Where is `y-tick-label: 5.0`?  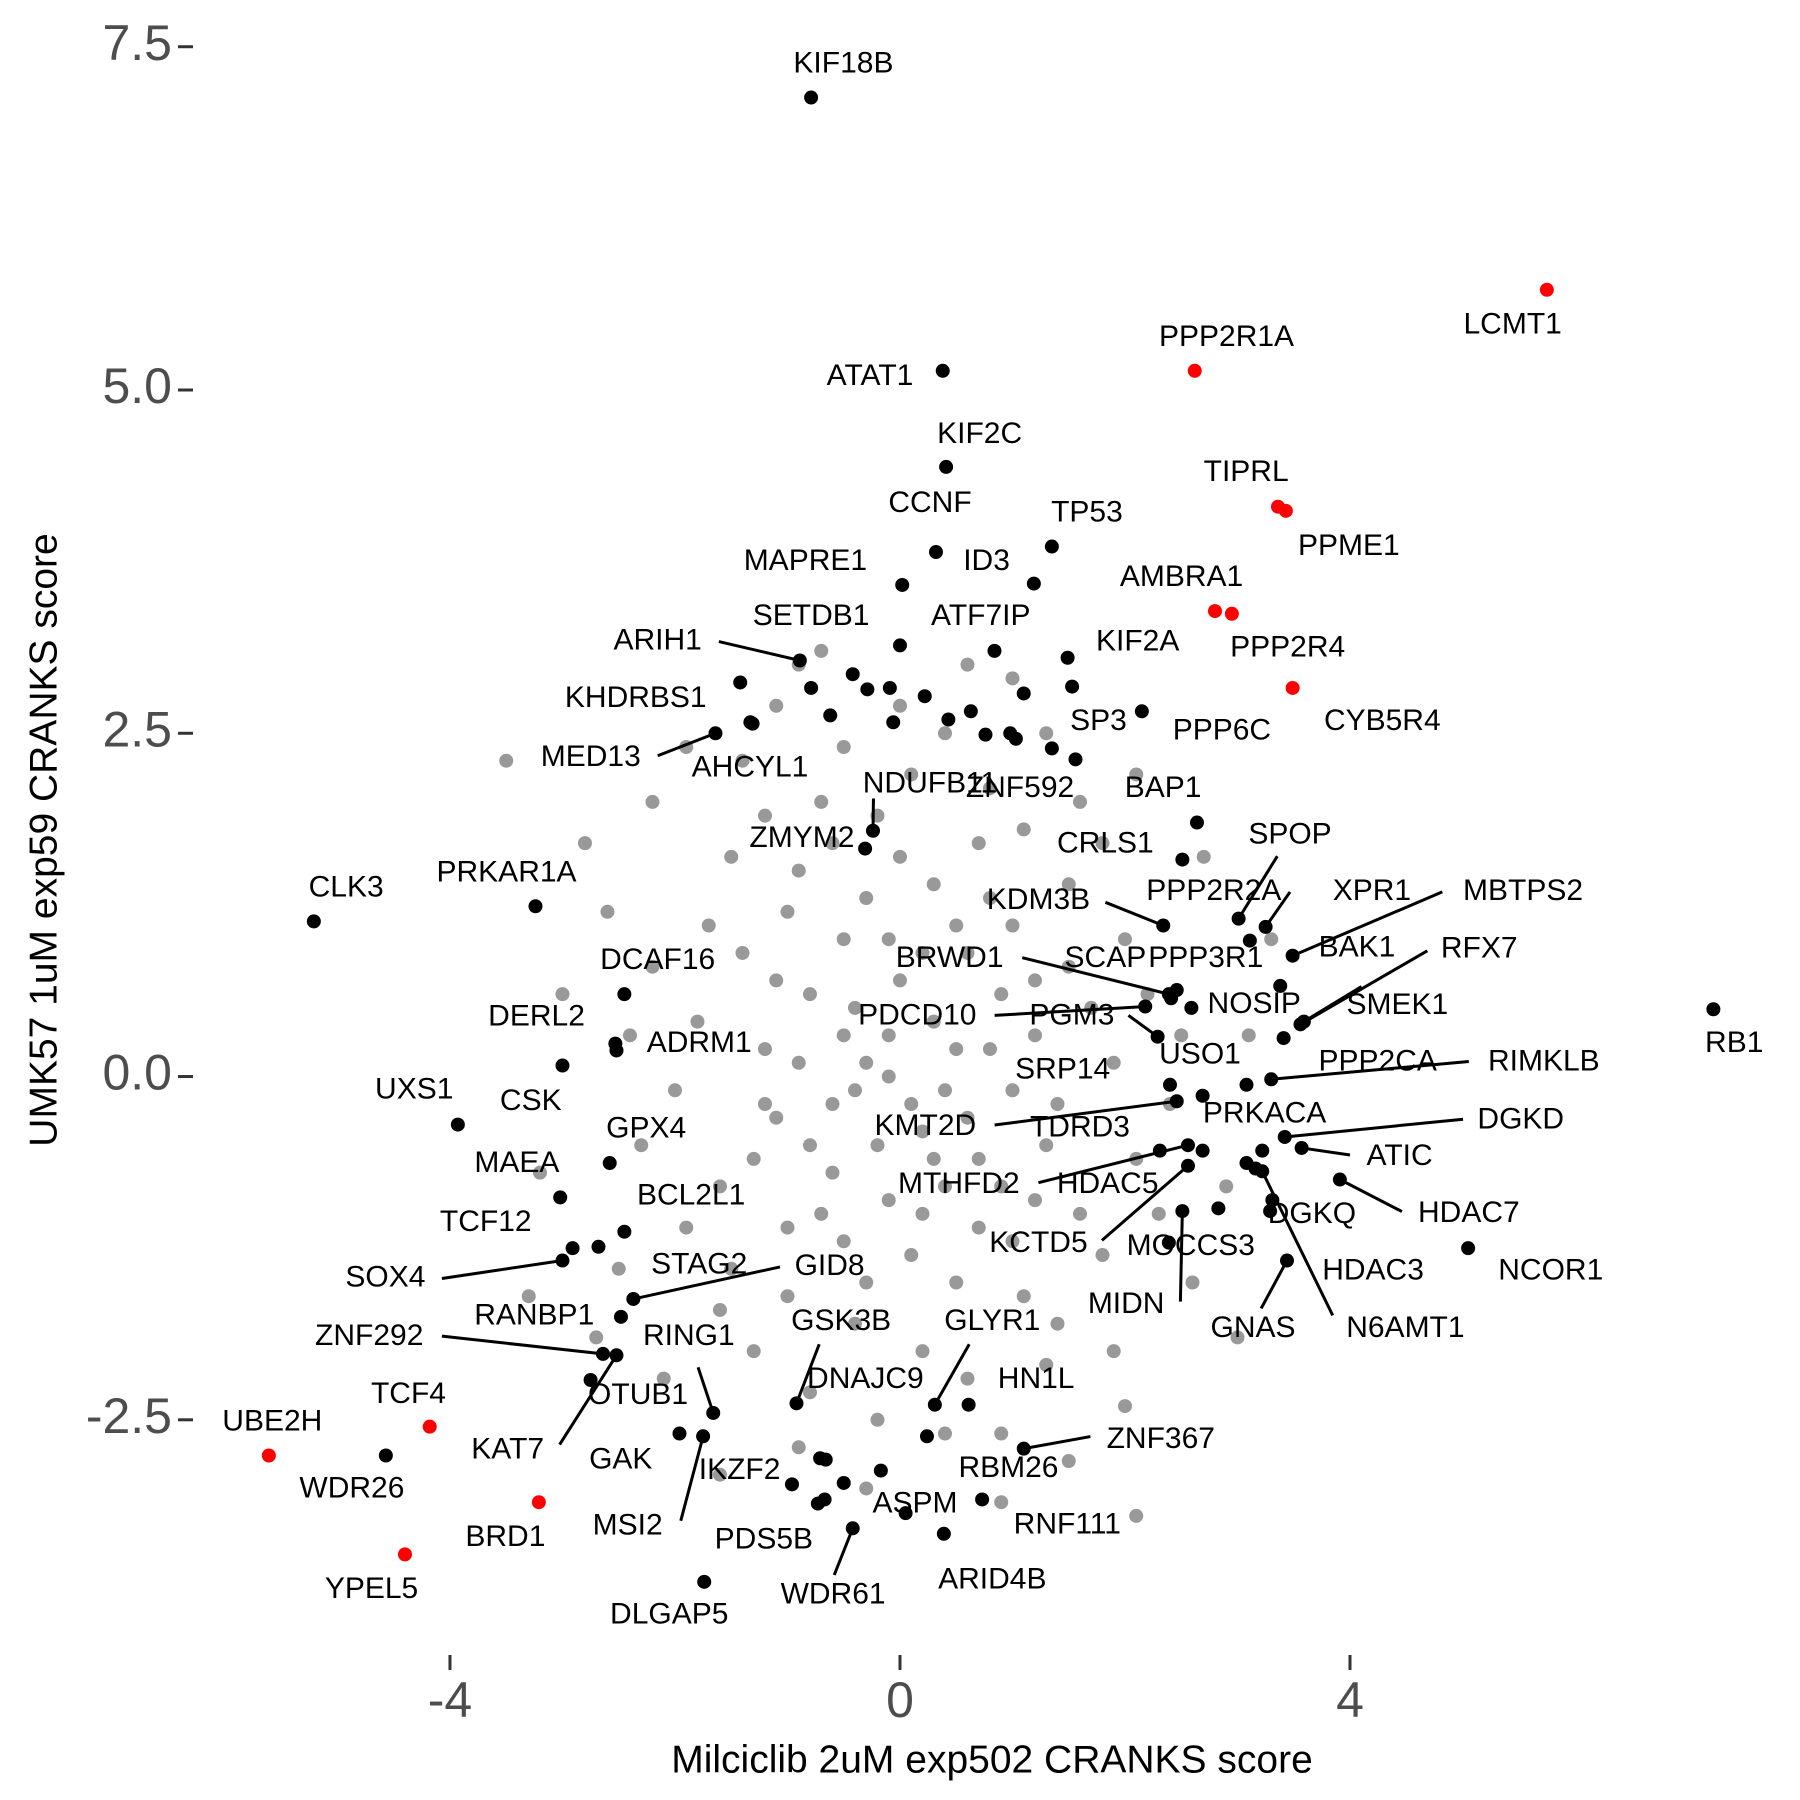 y-tick-label: 5.0 is located at coordinates (137, 386).